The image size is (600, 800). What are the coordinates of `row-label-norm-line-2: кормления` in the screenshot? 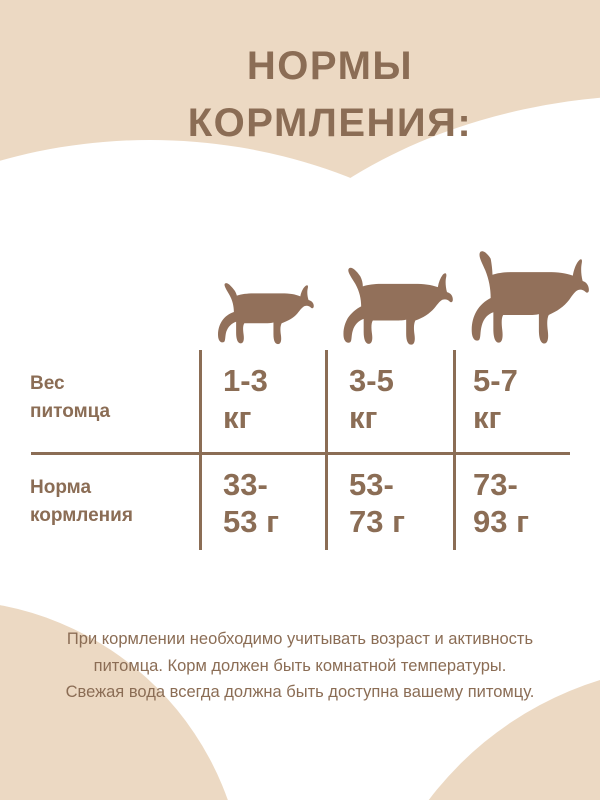 It's located at (81, 515).